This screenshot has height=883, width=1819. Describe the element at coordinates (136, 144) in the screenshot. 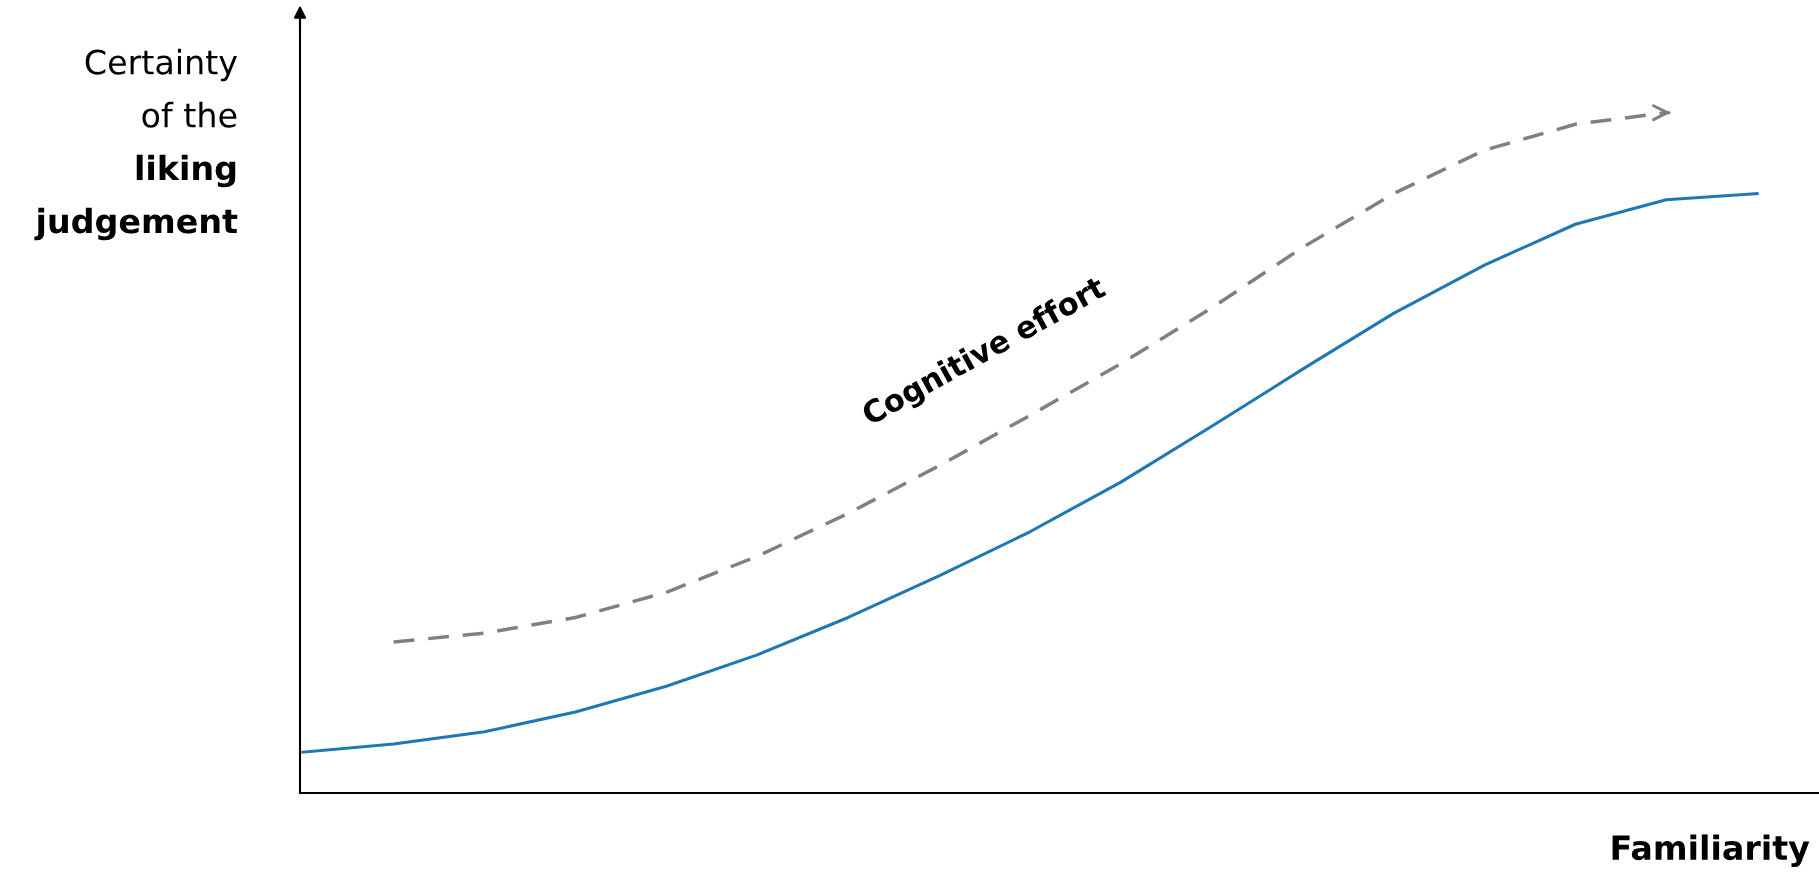

I see `y-axis-title: Certainty of the liking judgement` at that location.